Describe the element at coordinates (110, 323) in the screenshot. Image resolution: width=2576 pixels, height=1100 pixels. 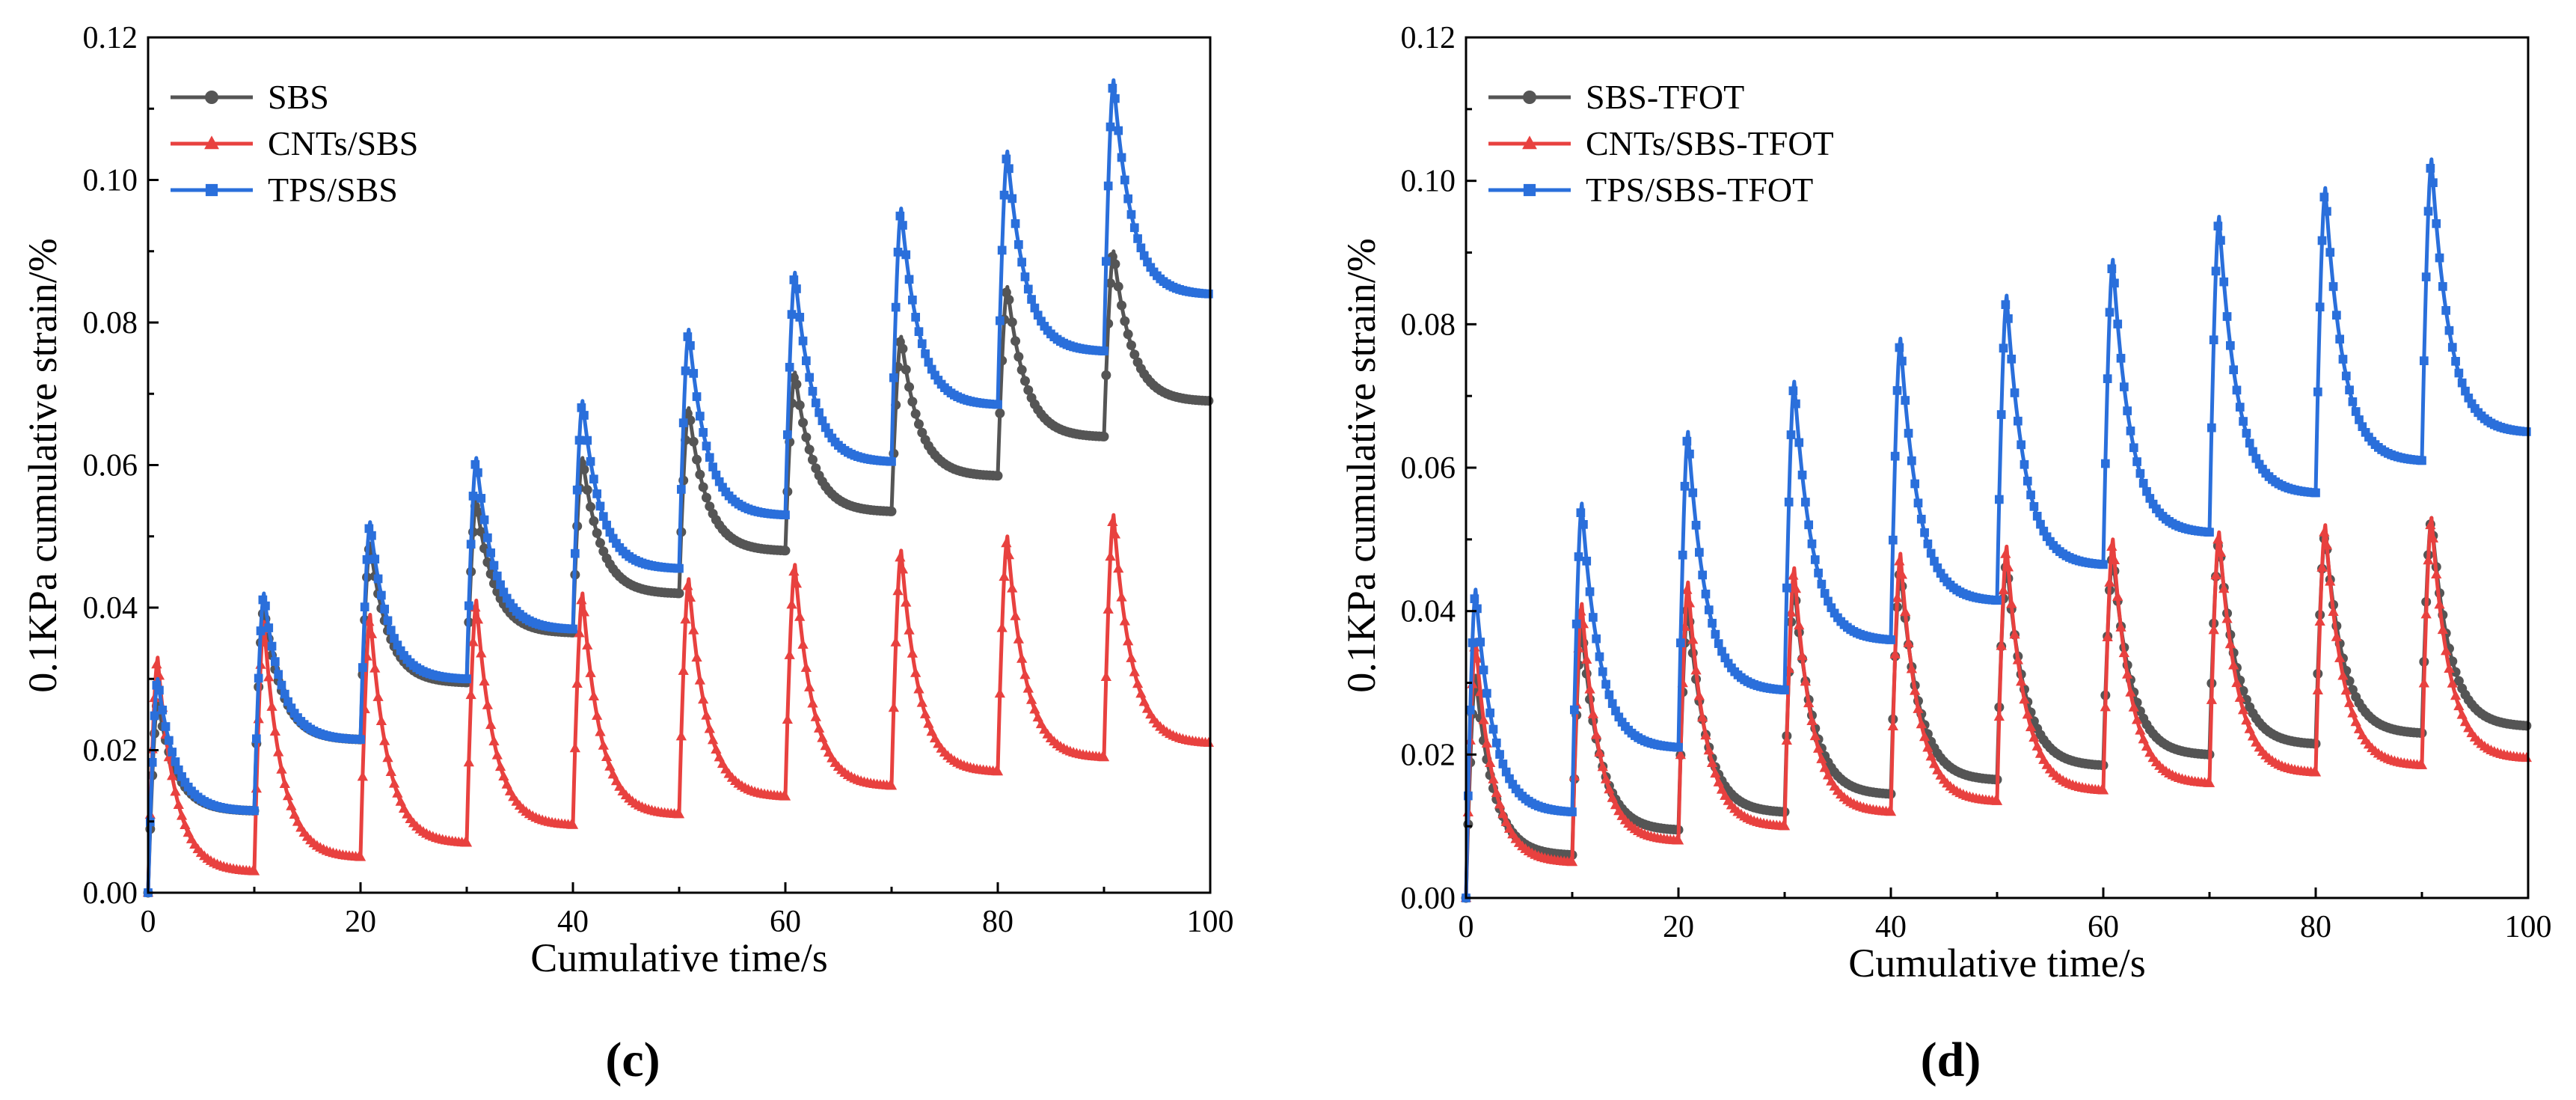
I see `y-tick-label: 0.08` at that location.